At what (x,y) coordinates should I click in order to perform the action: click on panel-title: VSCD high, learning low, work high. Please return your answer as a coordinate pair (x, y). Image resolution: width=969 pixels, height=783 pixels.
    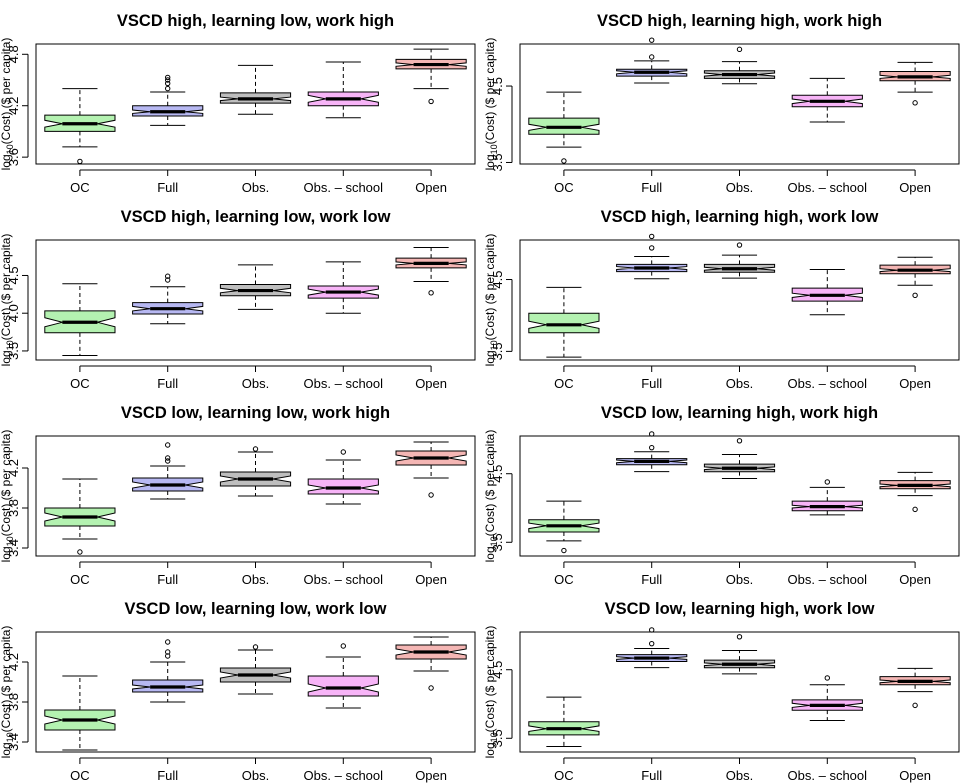
    Looking at the image, I should click on (255, 21).